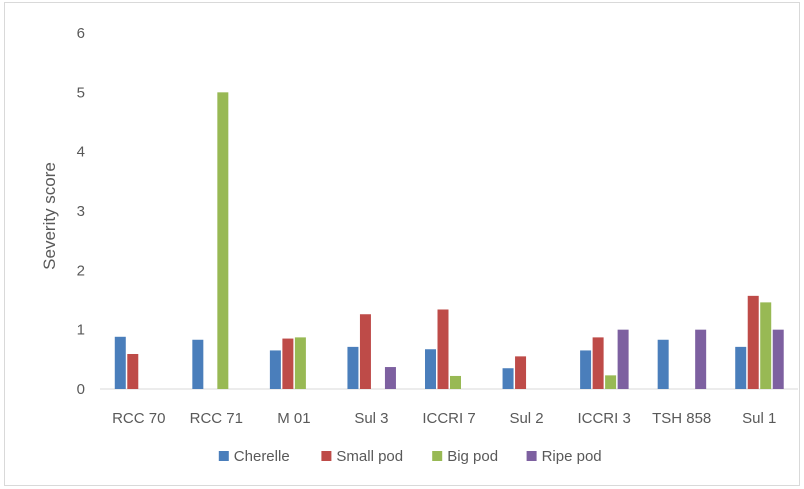  Describe the element at coordinates (531, 456) in the screenshot. I see `legend-swatch-ripe-pod` at that location.